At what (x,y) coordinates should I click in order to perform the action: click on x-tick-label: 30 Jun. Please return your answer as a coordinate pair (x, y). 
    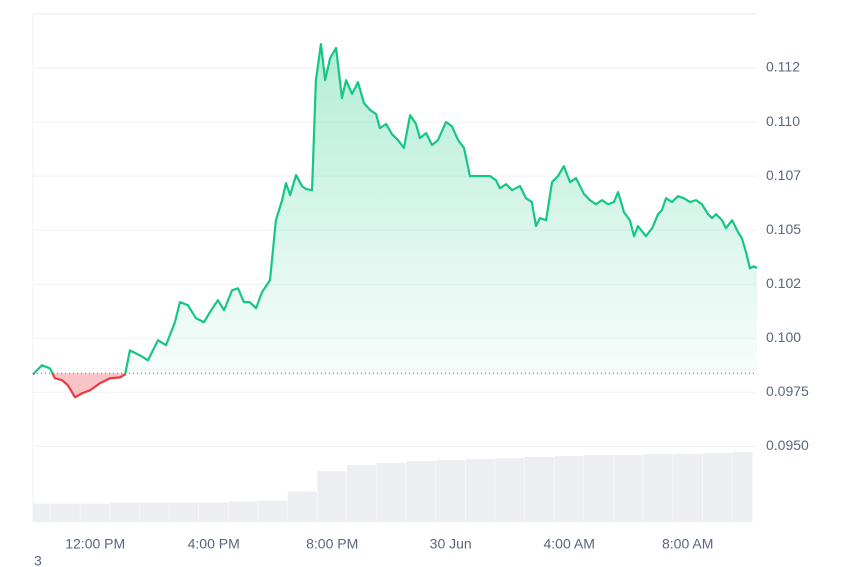
    Looking at the image, I should click on (451, 544).